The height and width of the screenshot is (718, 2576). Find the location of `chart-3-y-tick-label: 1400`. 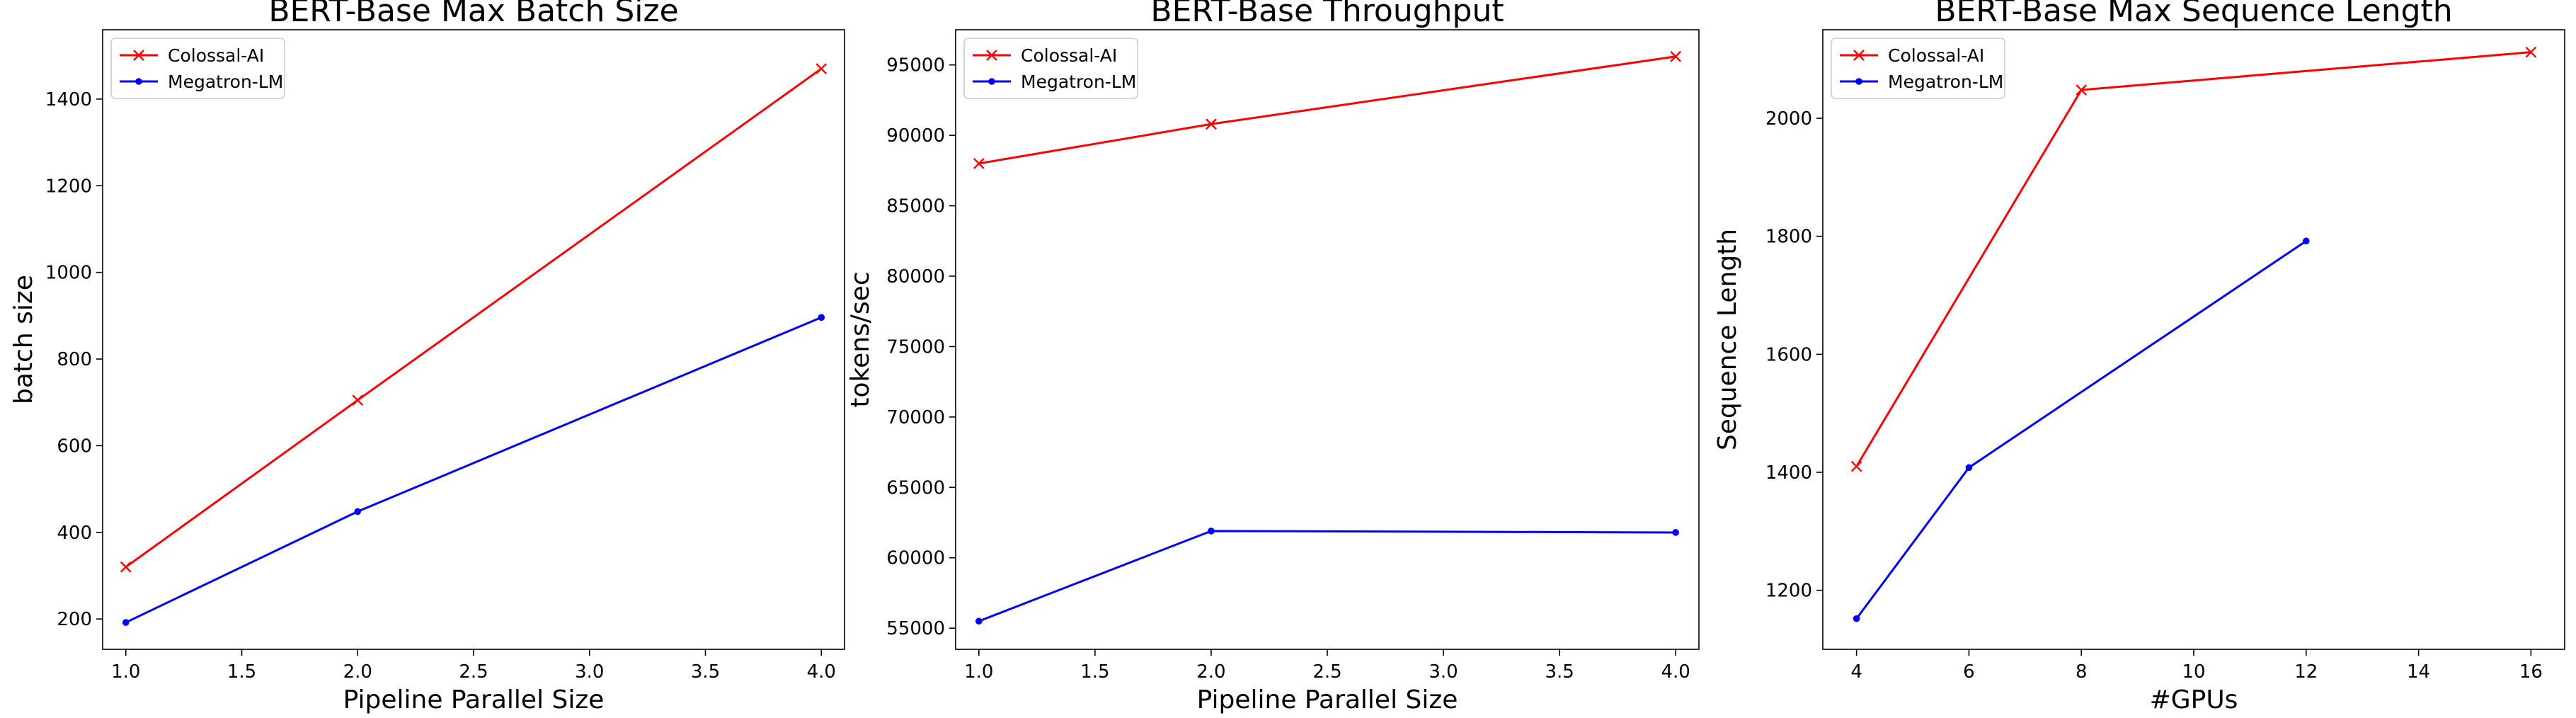

chart-3-y-tick-label: 1400 is located at coordinates (1788, 473).